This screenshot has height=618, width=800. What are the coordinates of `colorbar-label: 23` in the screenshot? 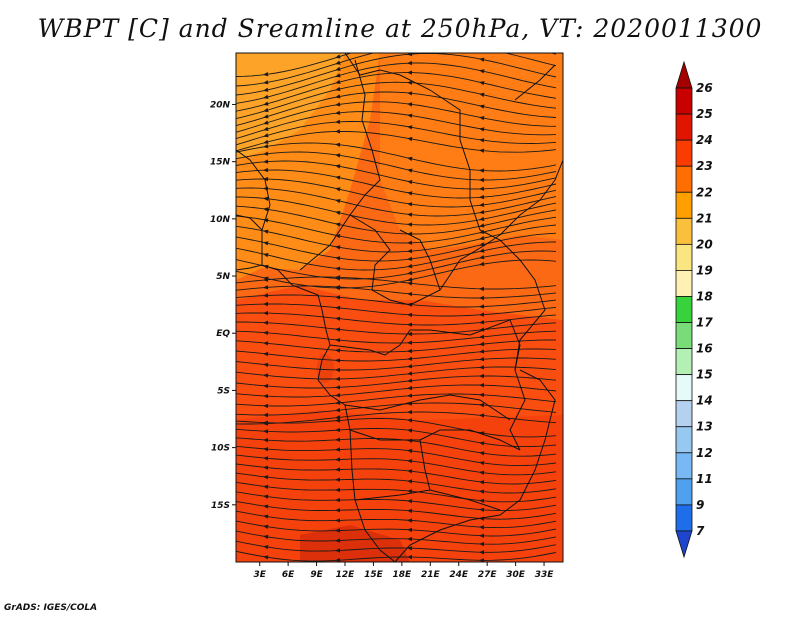 It's located at (704, 166).